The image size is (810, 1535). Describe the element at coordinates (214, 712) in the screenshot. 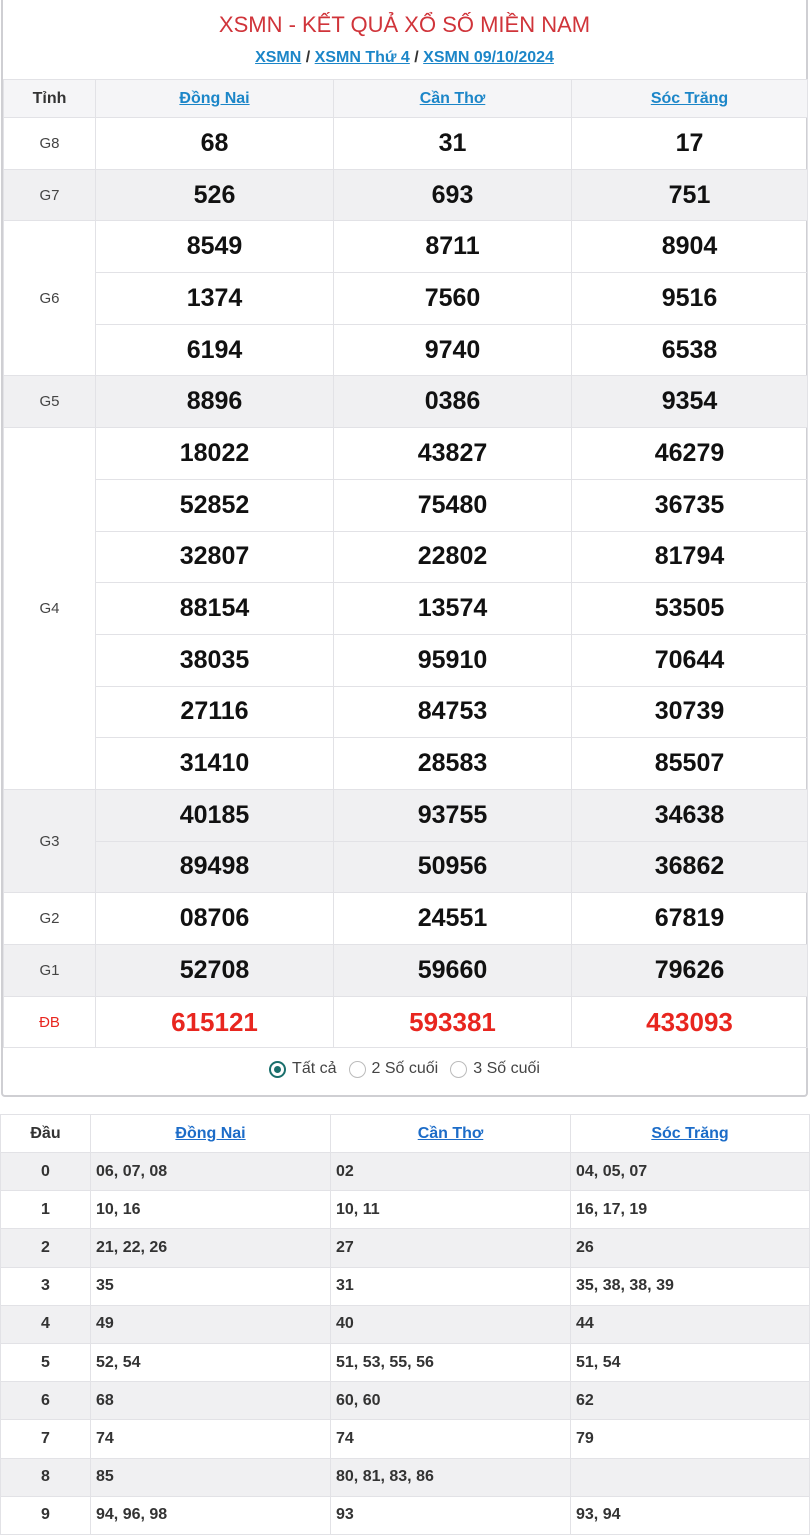

I see `prize-number: 27116` at that location.